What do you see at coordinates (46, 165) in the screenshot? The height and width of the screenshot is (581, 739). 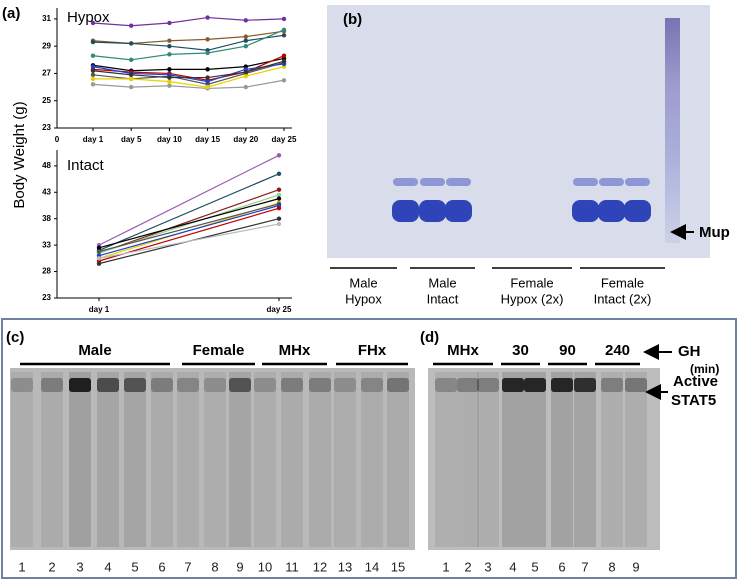 I see `y-tick-label: 48` at bounding box center [46, 165].